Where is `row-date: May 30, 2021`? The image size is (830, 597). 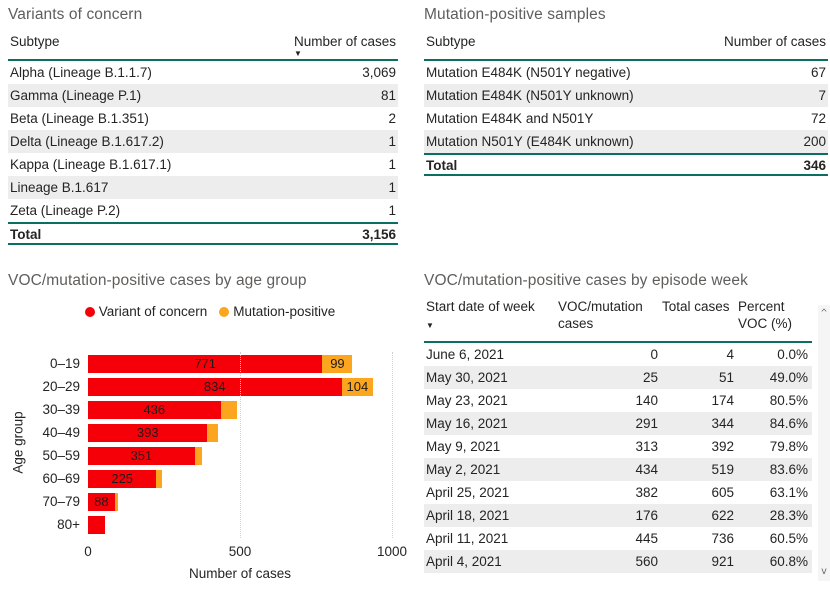
row-date: May 30, 2021 is located at coordinates (467, 377).